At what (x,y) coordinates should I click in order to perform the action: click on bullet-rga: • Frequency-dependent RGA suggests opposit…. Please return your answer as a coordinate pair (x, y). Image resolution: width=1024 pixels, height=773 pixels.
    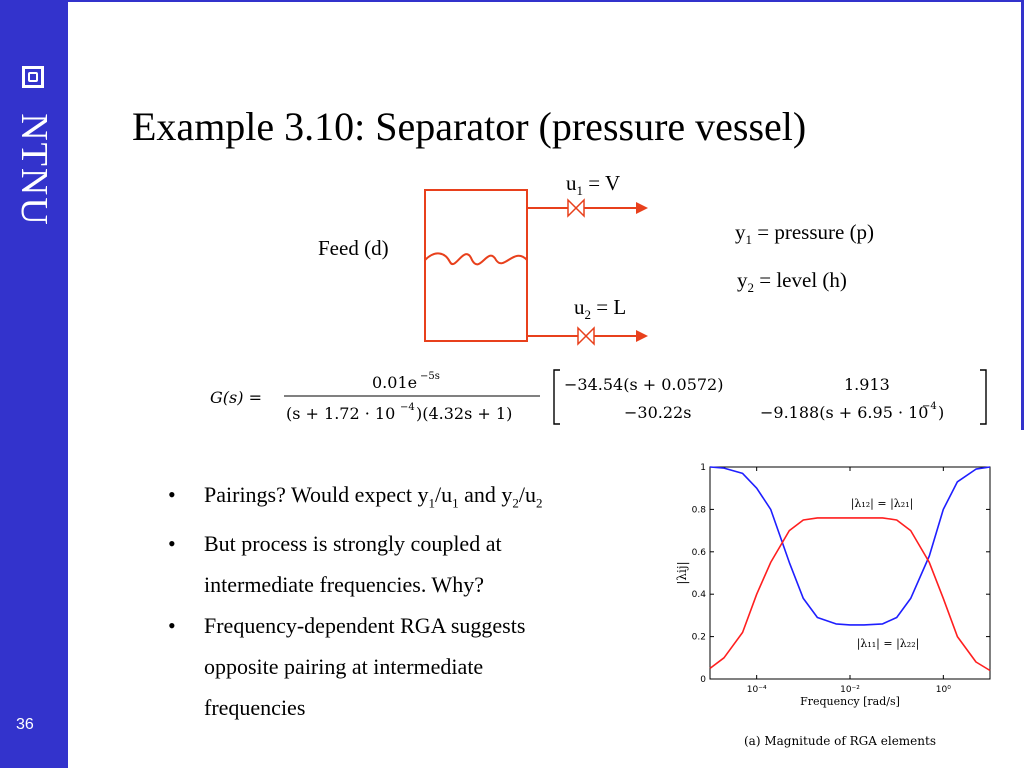
    Looking at the image, I should click on (347, 667).